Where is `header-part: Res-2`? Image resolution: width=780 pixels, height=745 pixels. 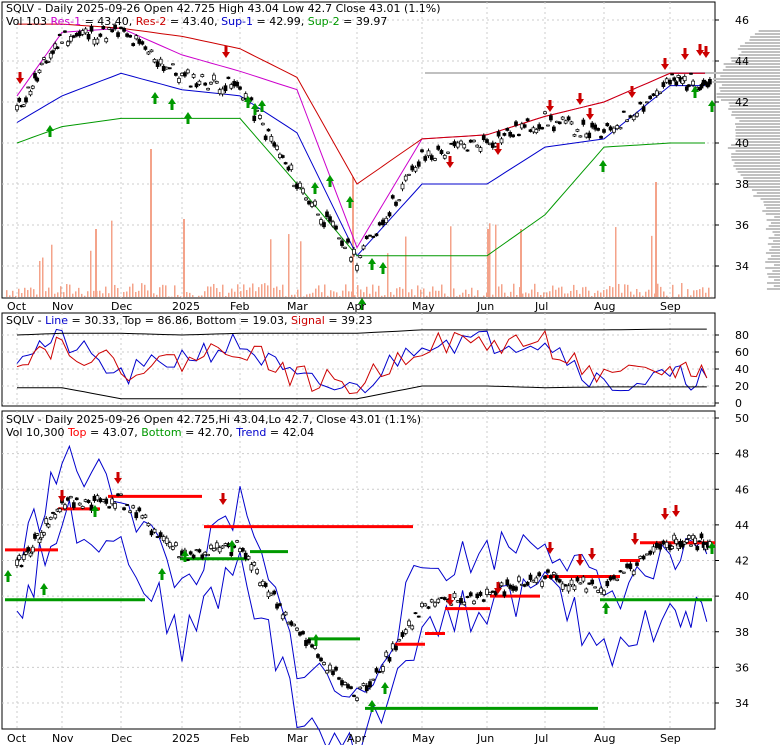 header-part: Res-2 is located at coordinates (151, 21).